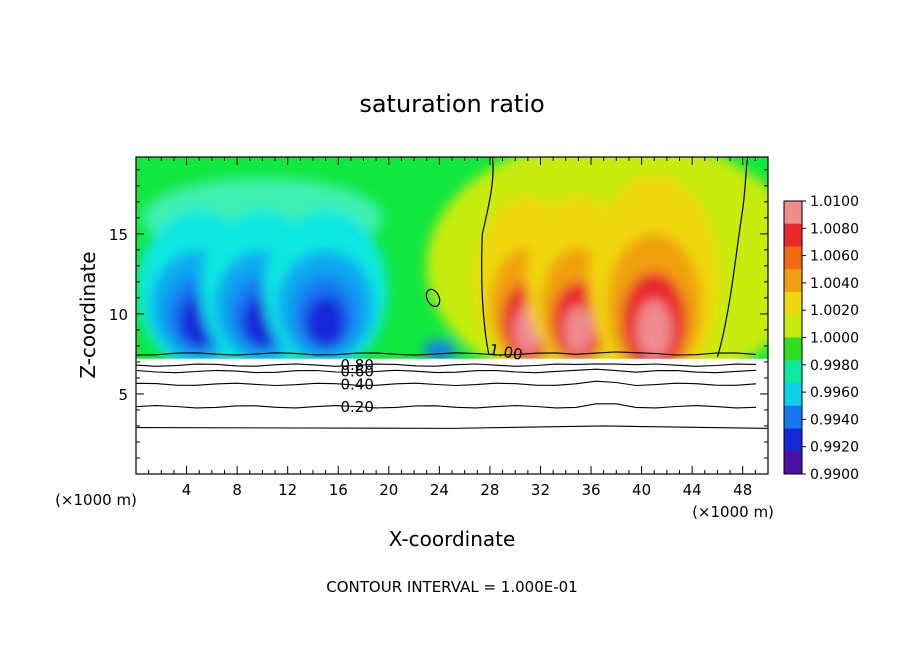 The image size is (904, 654). Describe the element at coordinates (834, 284) in the screenshot. I see `colorbar-label: 1.0040` at that location.